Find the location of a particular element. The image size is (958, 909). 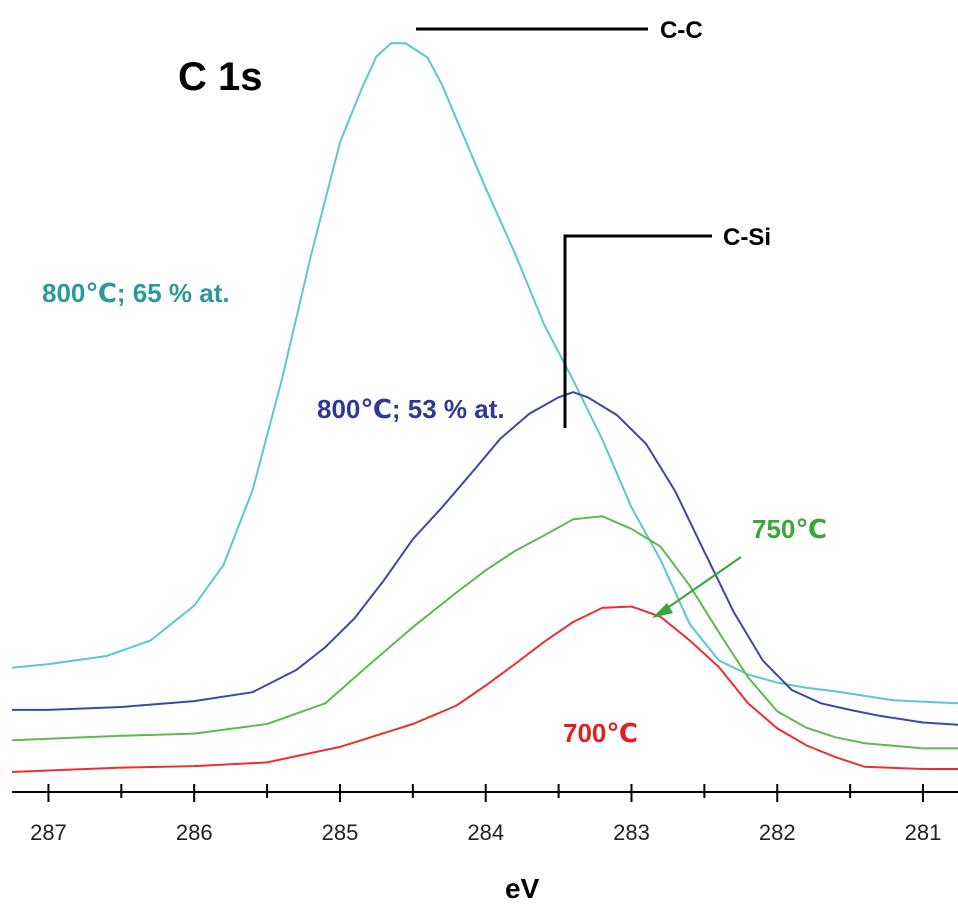

x-tick-label-5: 282 is located at coordinates (777, 832).